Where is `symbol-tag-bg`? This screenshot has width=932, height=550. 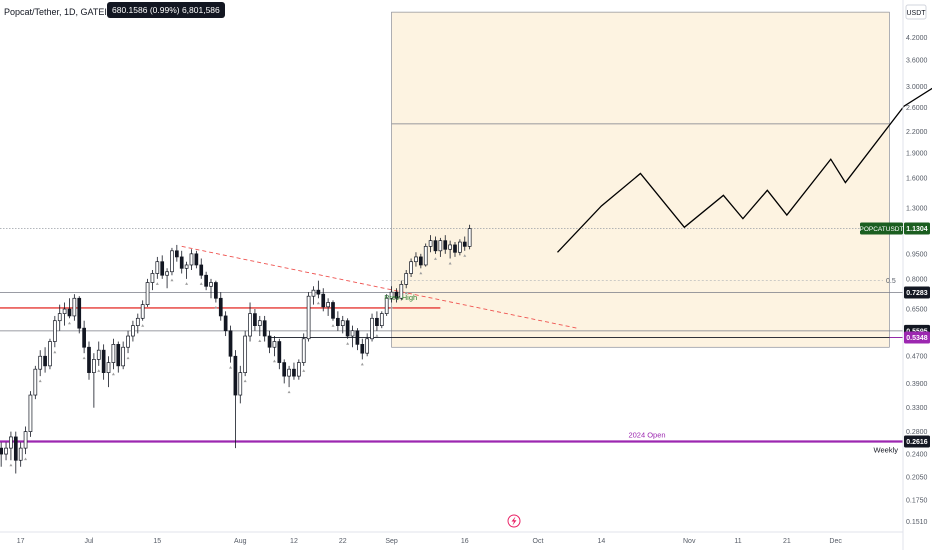
symbol-tag-bg is located at coordinates (881, 228).